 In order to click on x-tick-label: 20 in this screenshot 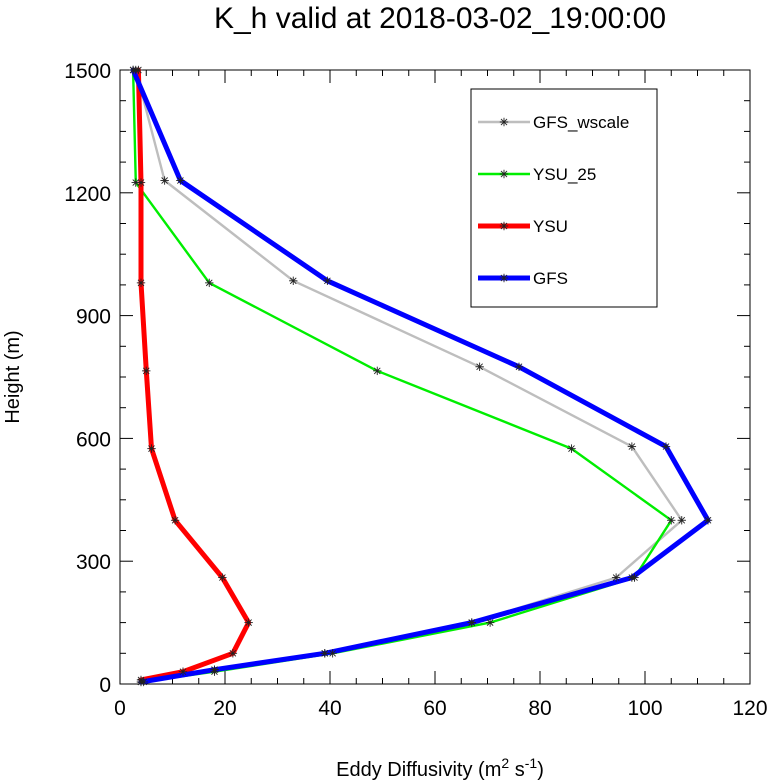, I will do `click(224, 708)`.